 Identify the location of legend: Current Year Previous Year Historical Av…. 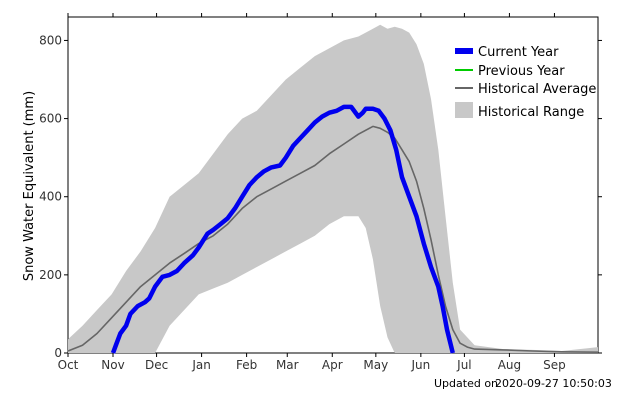
(525, 82).